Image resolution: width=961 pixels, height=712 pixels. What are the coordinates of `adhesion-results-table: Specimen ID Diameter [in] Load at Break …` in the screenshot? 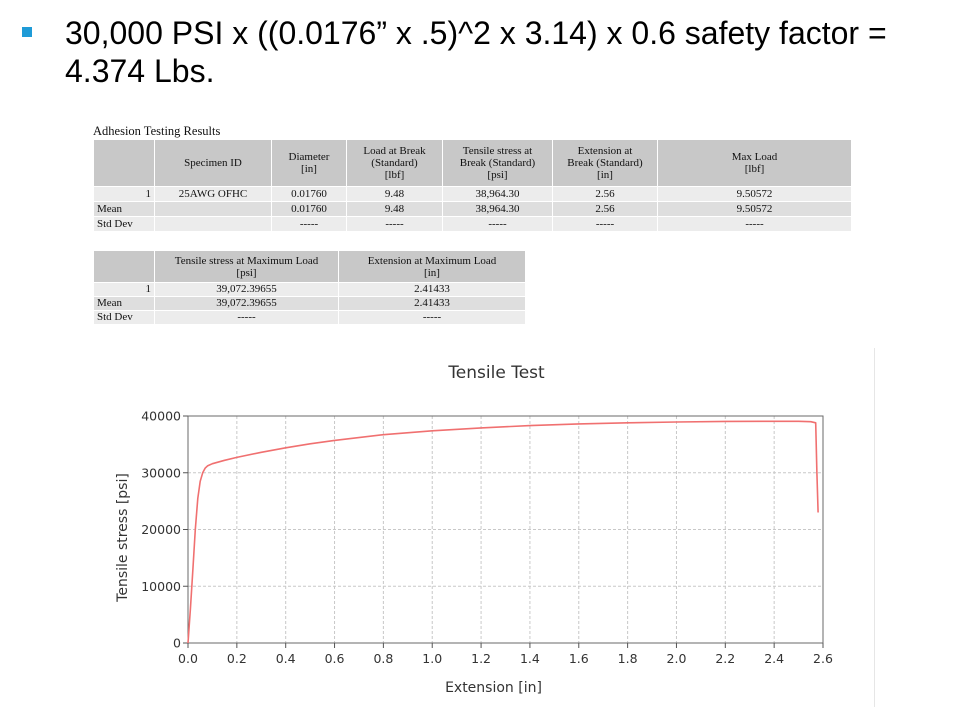 It's located at (472, 185).